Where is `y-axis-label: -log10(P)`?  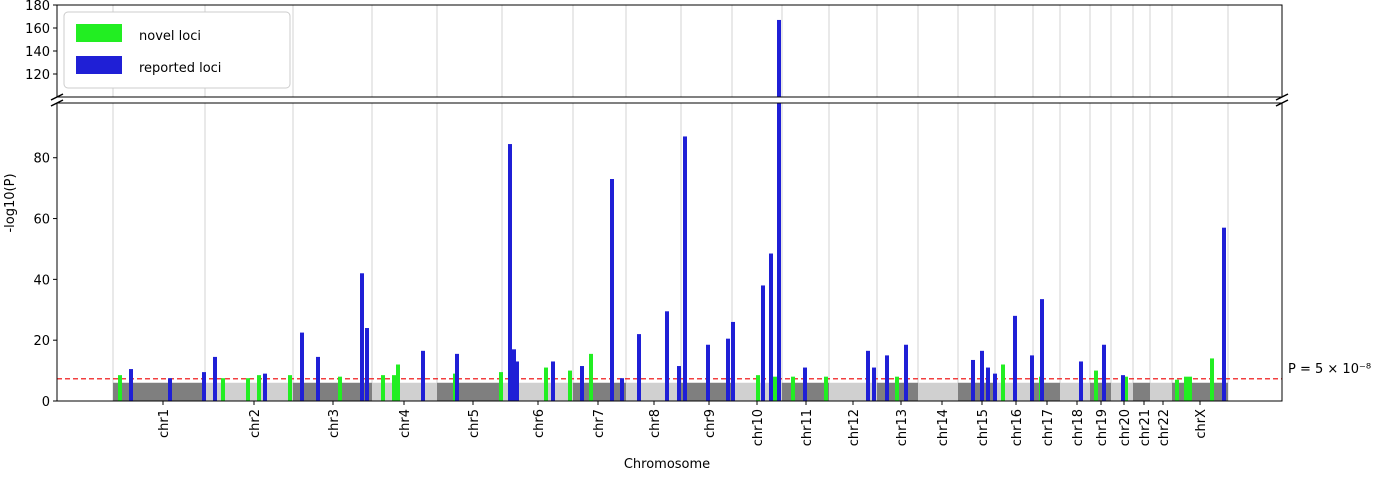 y-axis-label: -log10(P) is located at coordinates (10, 202).